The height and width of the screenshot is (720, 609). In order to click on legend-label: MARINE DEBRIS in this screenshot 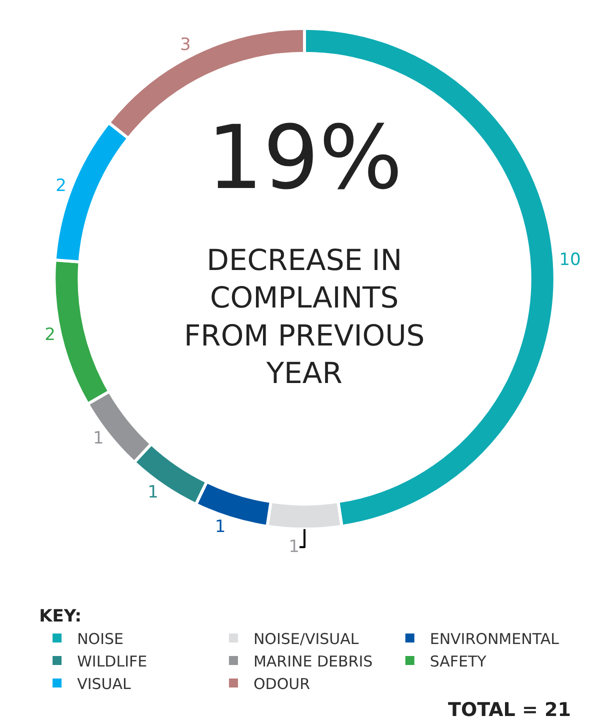, I will do `click(313, 661)`.